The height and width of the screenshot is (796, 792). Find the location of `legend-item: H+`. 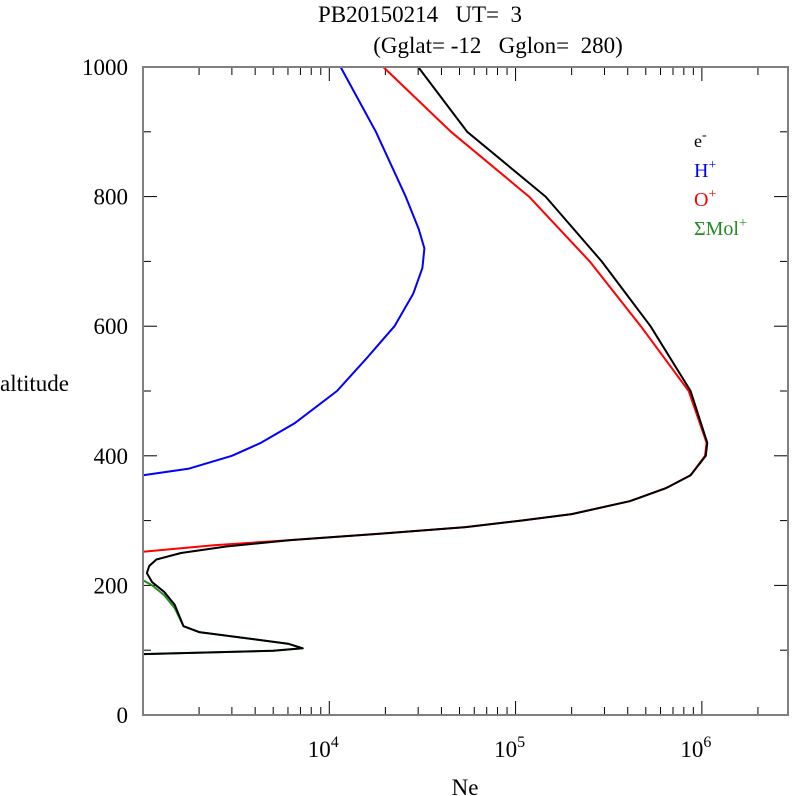

legend-item: H+ is located at coordinates (705, 170).